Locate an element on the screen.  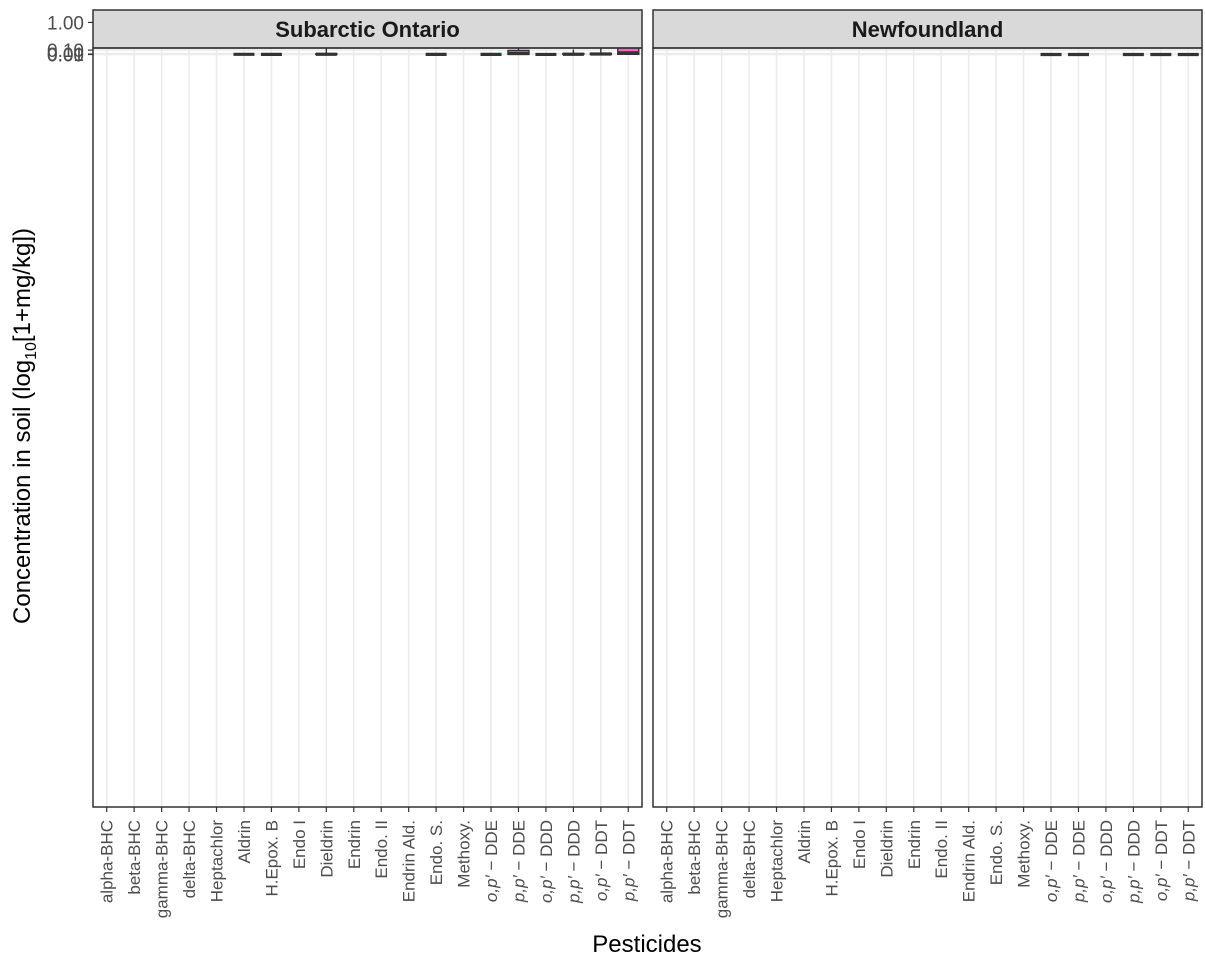
y-axis-title-subscript: 10 is located at coordinates (31, 351).